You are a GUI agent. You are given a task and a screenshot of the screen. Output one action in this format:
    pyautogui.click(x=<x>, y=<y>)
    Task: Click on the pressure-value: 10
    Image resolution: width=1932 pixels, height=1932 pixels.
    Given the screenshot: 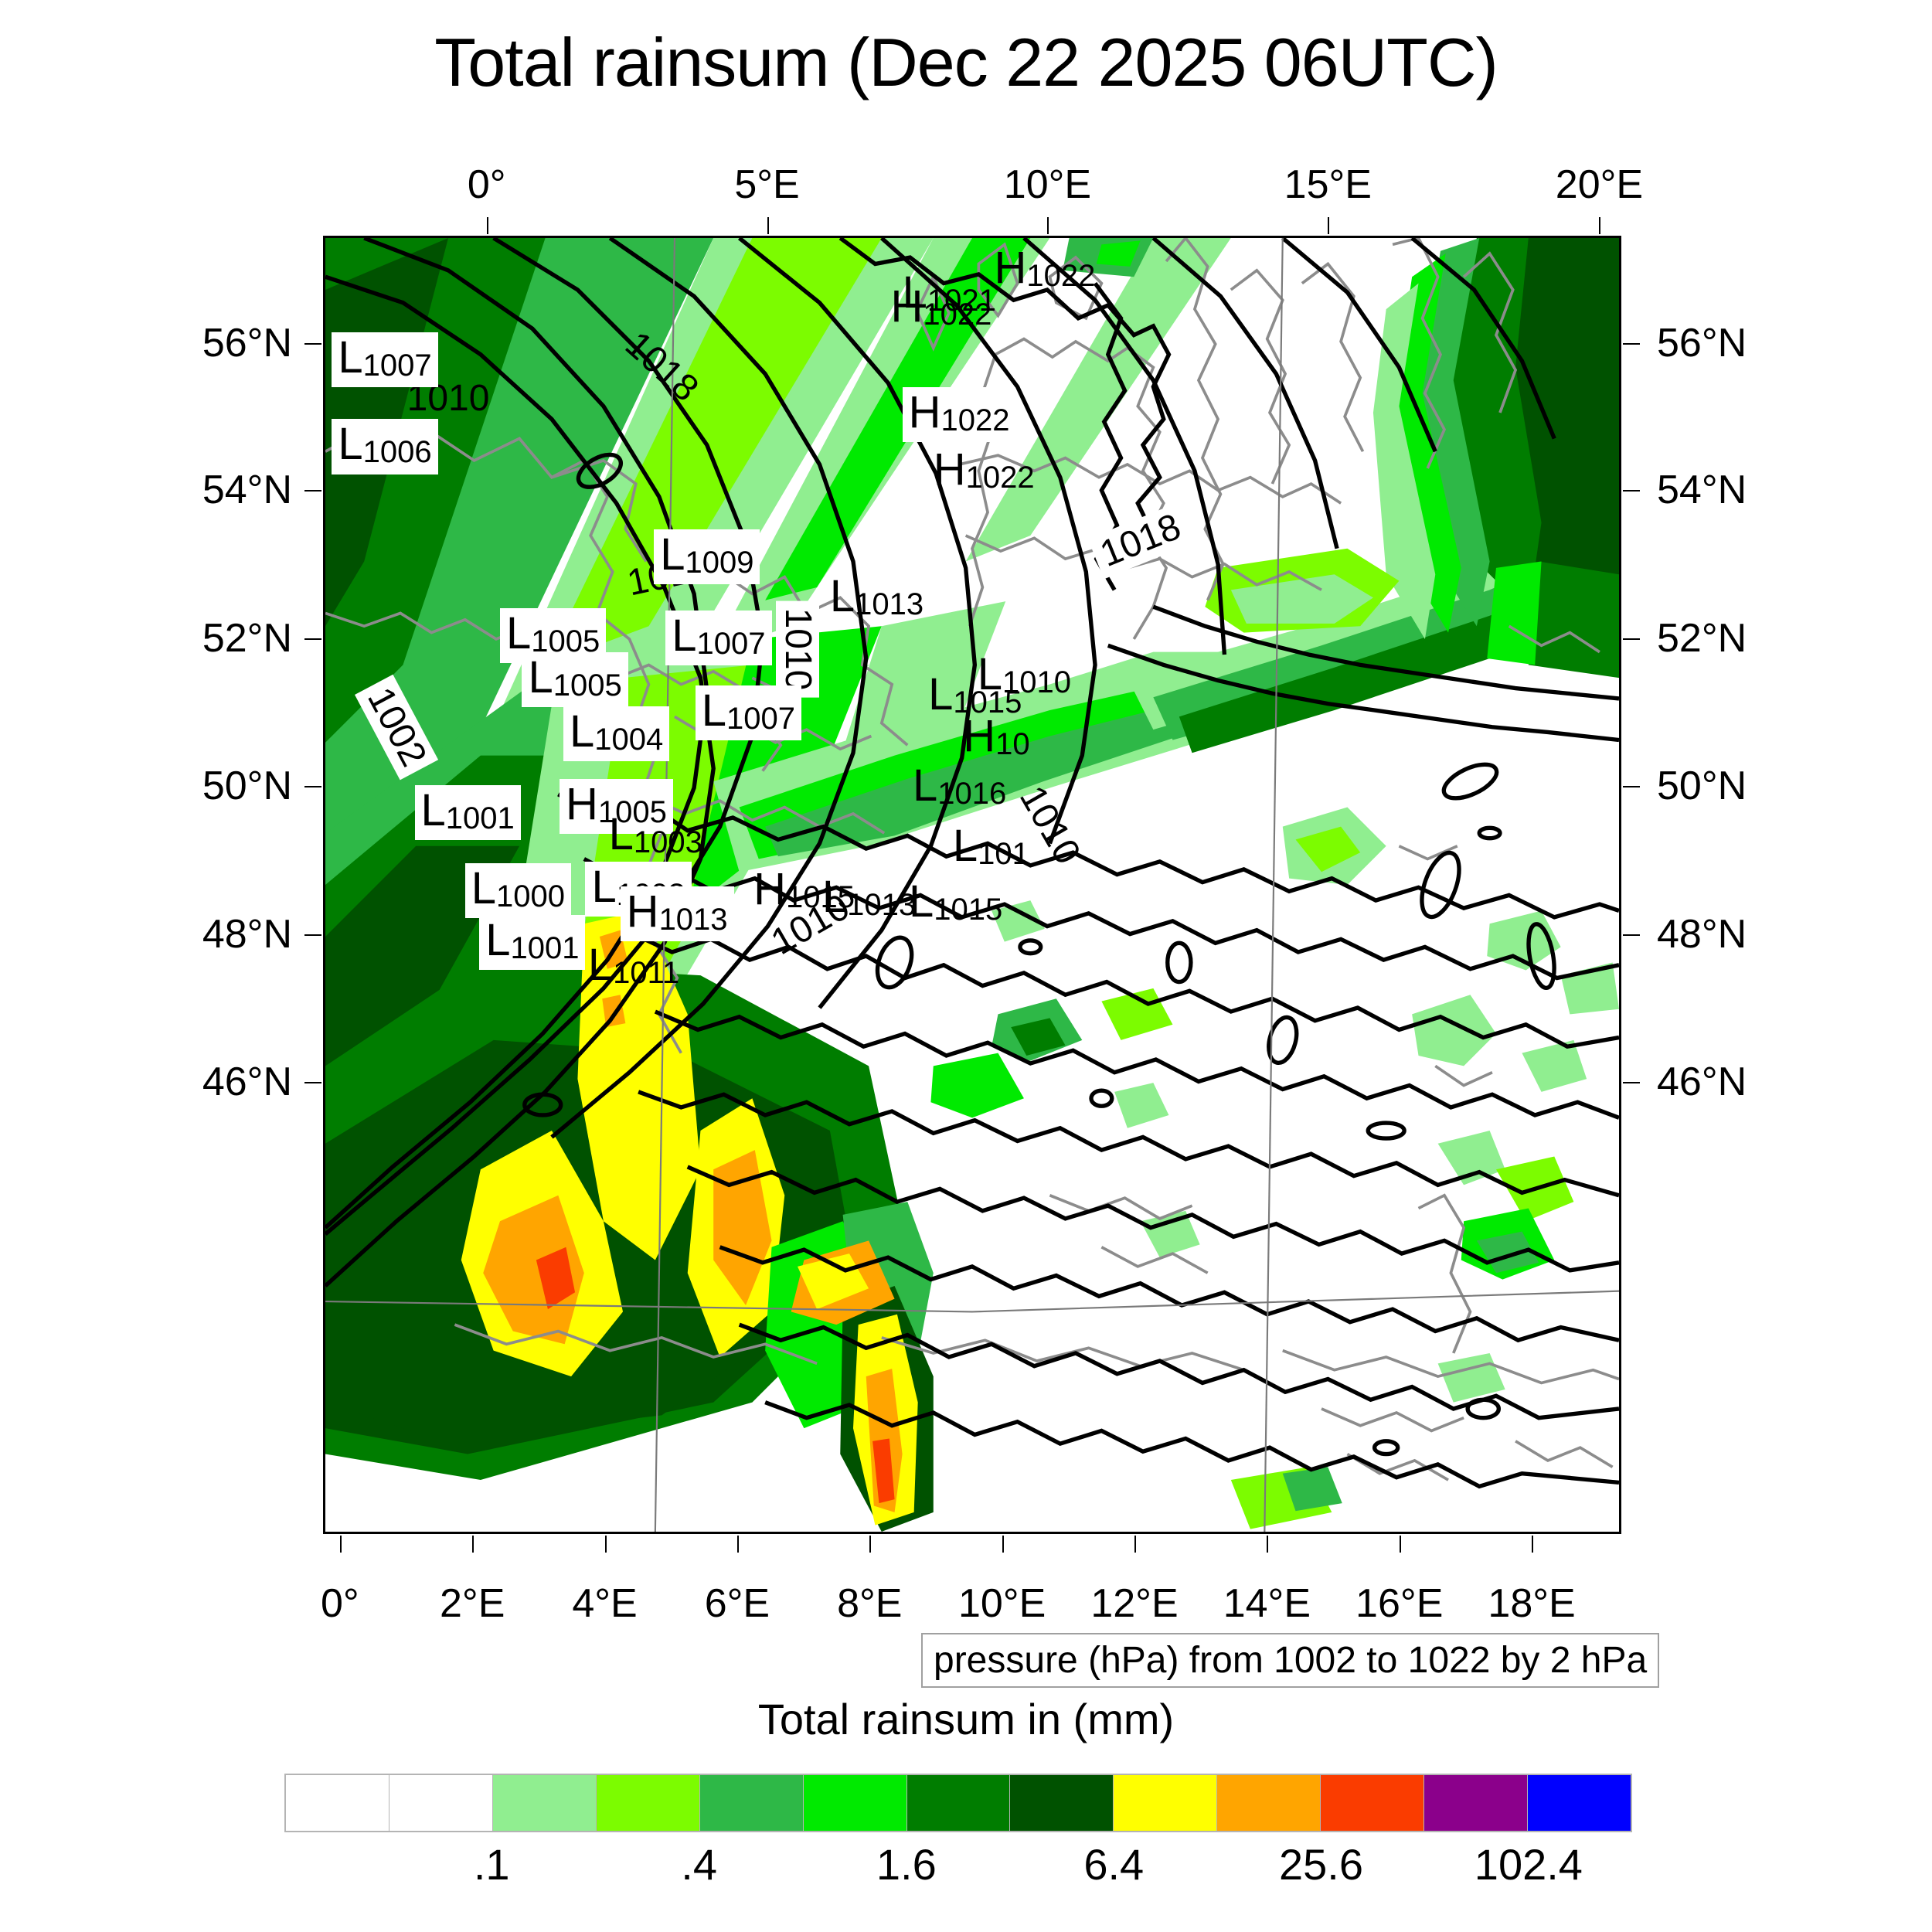 What is the action you would take?
    pyautogui.click(x=1013, y=745)
    